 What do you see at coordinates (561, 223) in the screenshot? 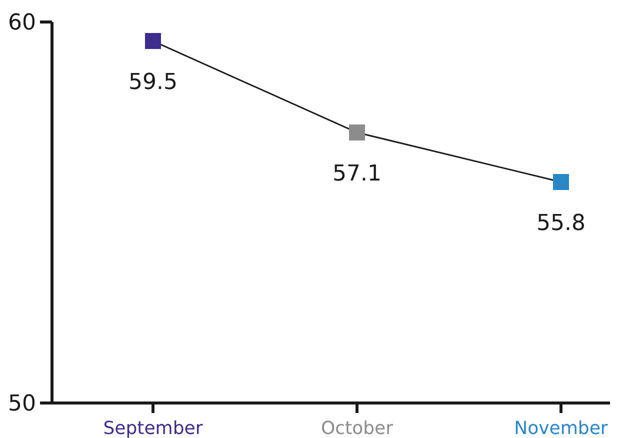
I see `data-label: 55.8` at bounding box center [561, 223].